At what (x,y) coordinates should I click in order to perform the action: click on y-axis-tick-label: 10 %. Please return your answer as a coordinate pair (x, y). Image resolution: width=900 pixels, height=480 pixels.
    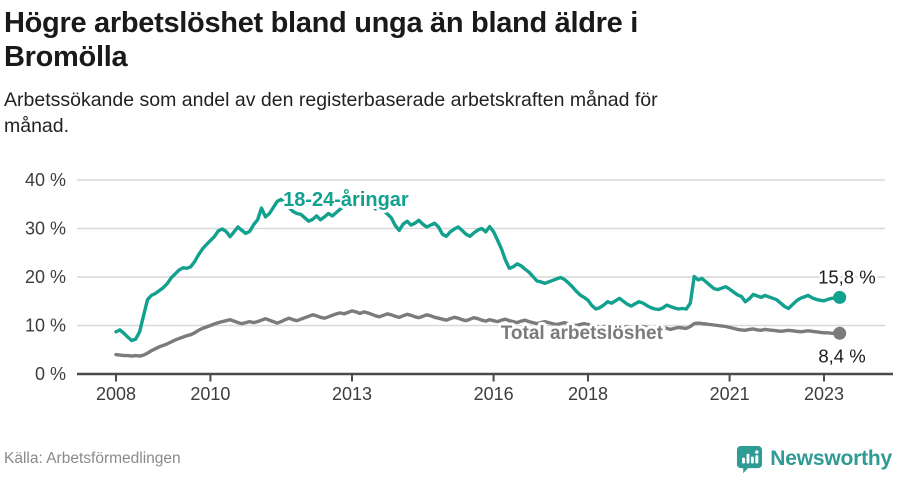
    Looking at the image, I should click on (45, 325).